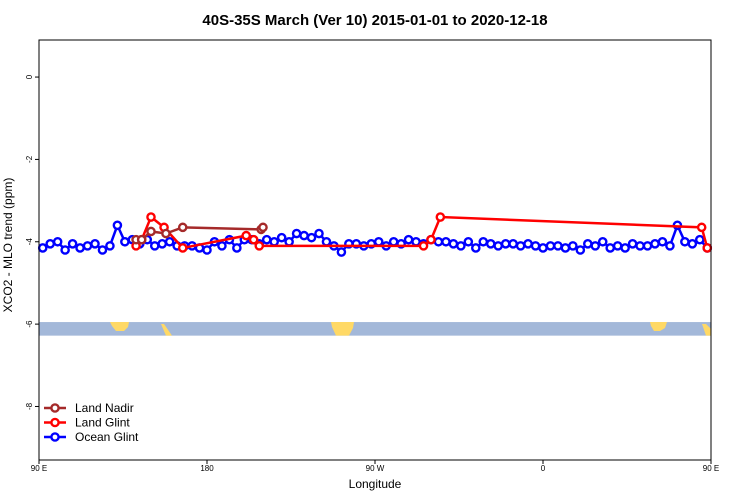 The height and width of the screenshot is (500, 750). What do you see at coordinates (107, 437) in the screenshot?
I see `legend-label: Ocean Glint` at bounding box center [107, 437].